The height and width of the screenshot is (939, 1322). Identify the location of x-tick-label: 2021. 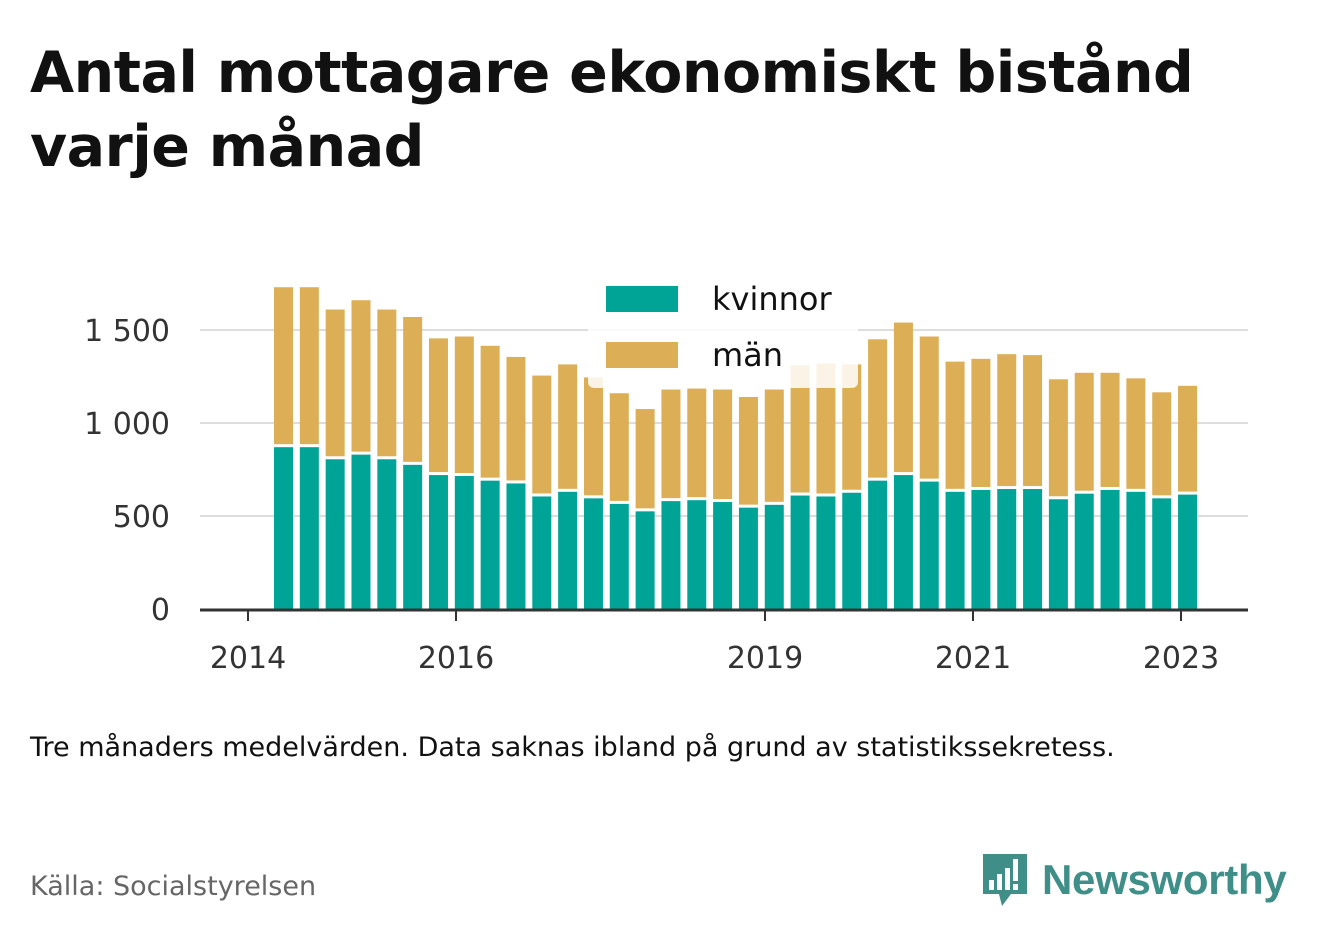
(973, 658).